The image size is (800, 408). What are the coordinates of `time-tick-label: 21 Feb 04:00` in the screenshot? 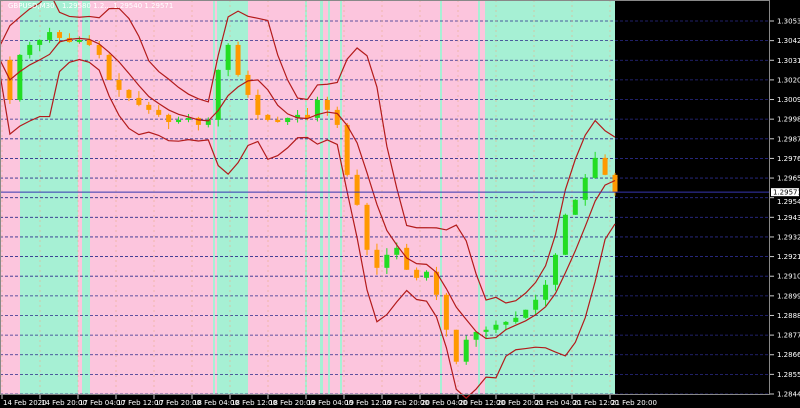 It's located at (558, 403).